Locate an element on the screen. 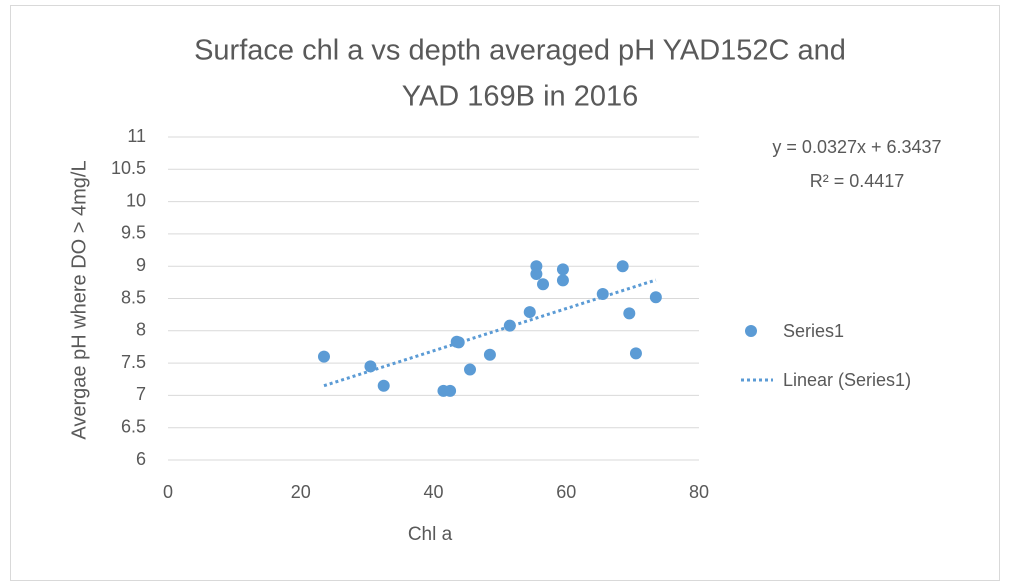 This screenshot has width=1010, height=587. y-axis-label: Avergae pH where DO > 4mg/L is located at coordinates (79, 299).